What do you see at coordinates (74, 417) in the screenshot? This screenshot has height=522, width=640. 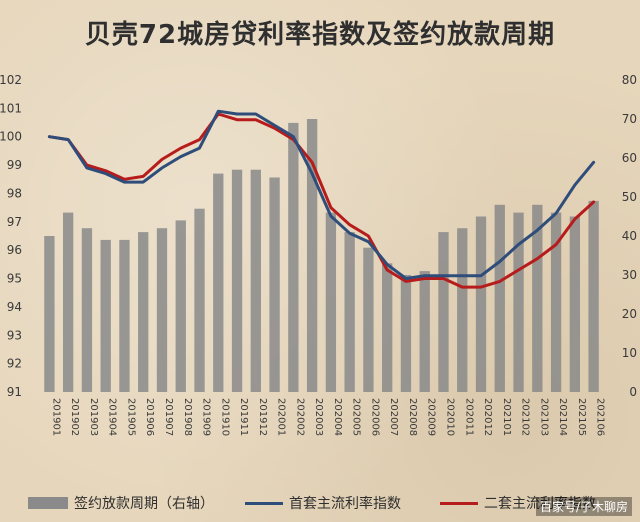 I see `x-tick-label: 201902` at bounding box center [74, 417].